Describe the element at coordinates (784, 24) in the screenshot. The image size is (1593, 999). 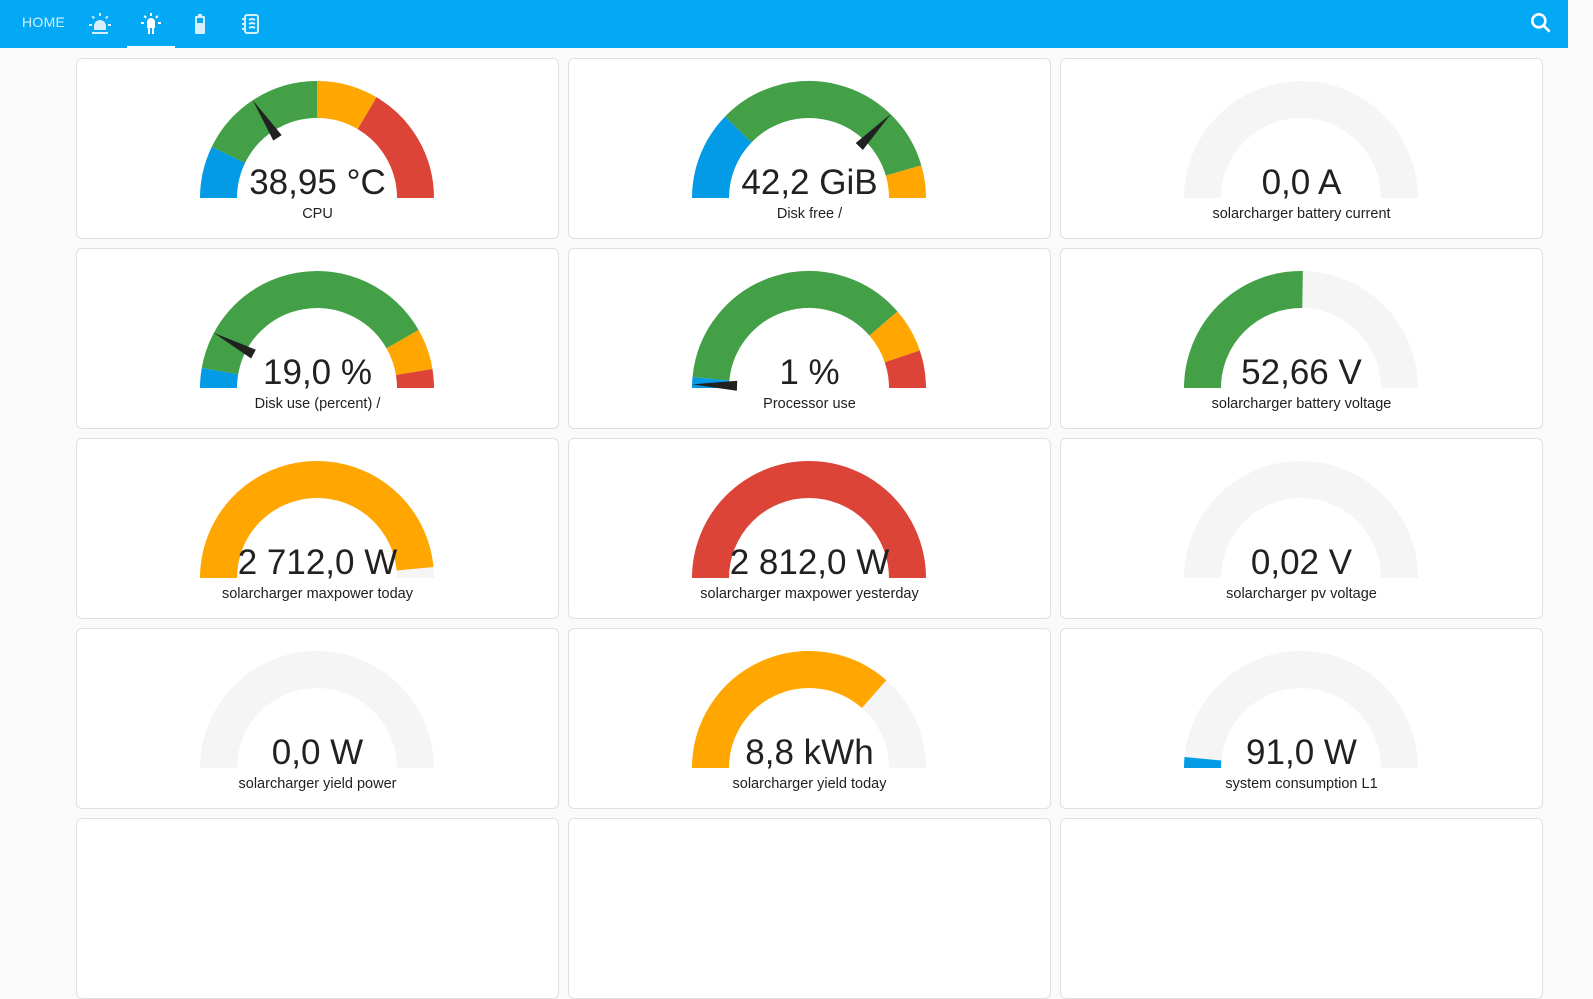
I see `top-app-bar: HOME` at that location.